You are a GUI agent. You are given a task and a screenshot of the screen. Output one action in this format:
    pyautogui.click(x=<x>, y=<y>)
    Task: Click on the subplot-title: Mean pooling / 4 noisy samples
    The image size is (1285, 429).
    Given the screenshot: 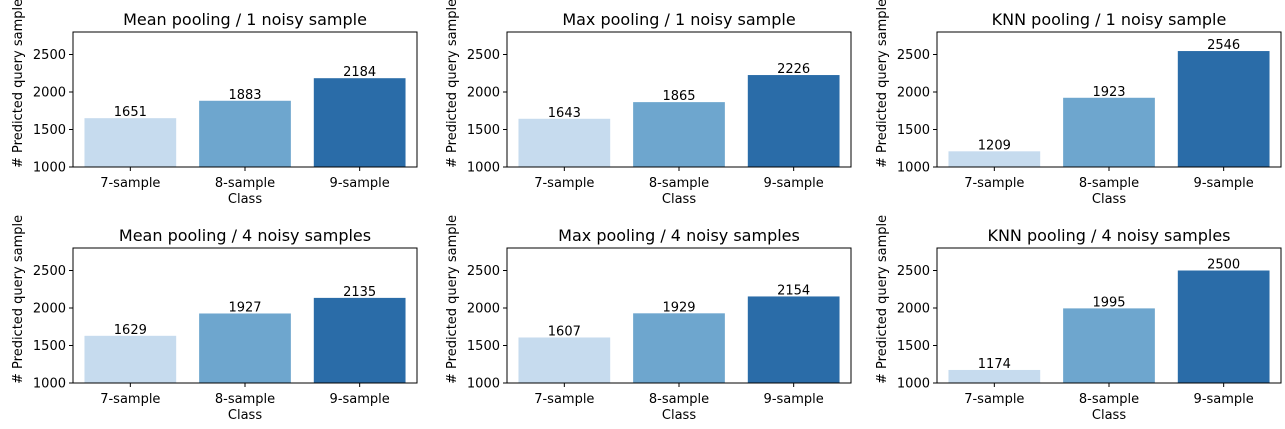 What is the action you would take?
    pyautogui.click(x=245, y=235)
    